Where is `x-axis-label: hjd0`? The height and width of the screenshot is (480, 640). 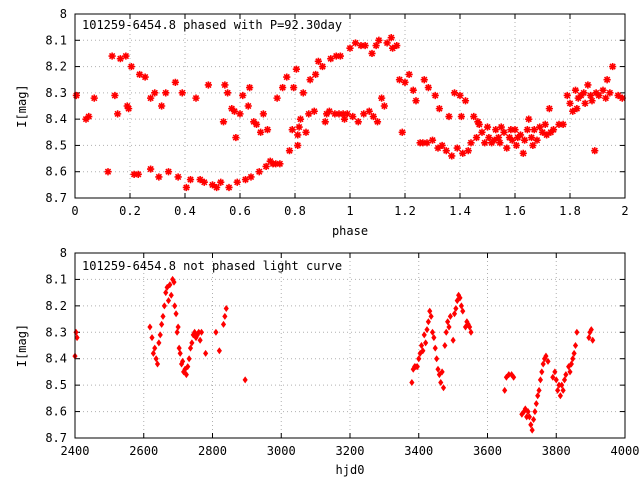 x-axis-label: hjd0 is located at coordinates (350, 470).